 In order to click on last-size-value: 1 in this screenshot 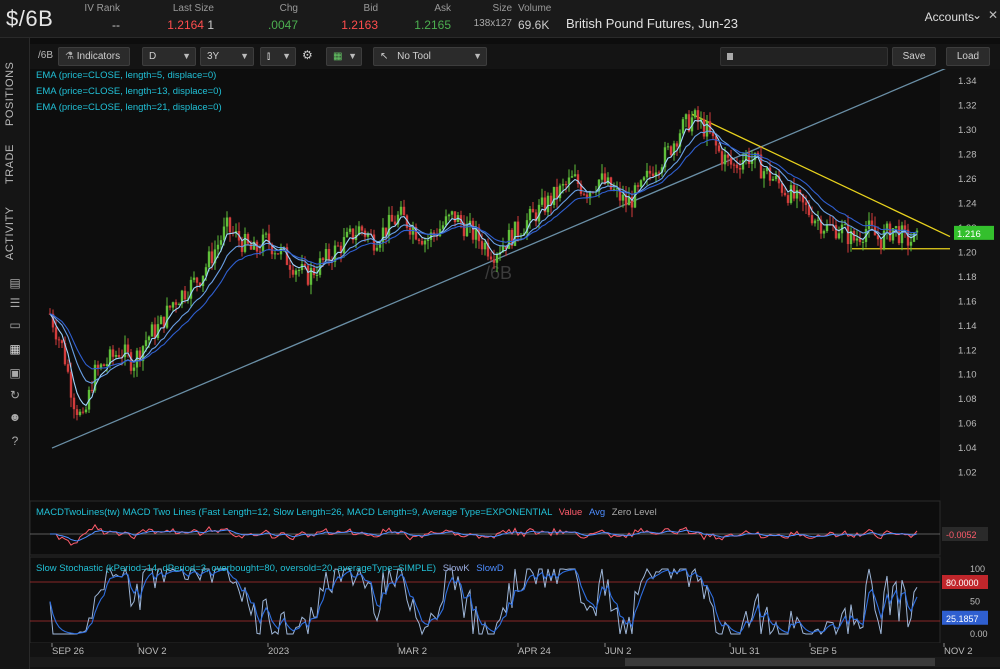, I will do `click(210, 25)`.